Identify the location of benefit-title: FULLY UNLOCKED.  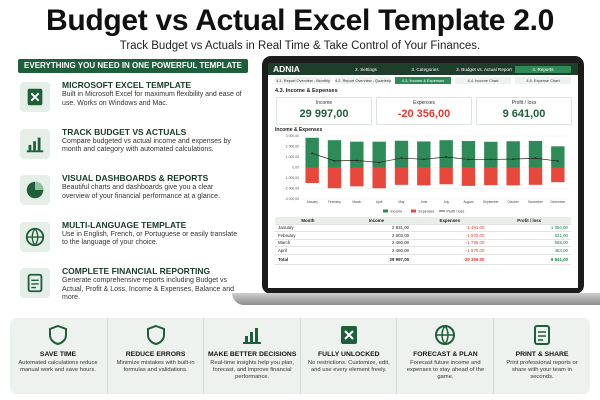
(349, 354).